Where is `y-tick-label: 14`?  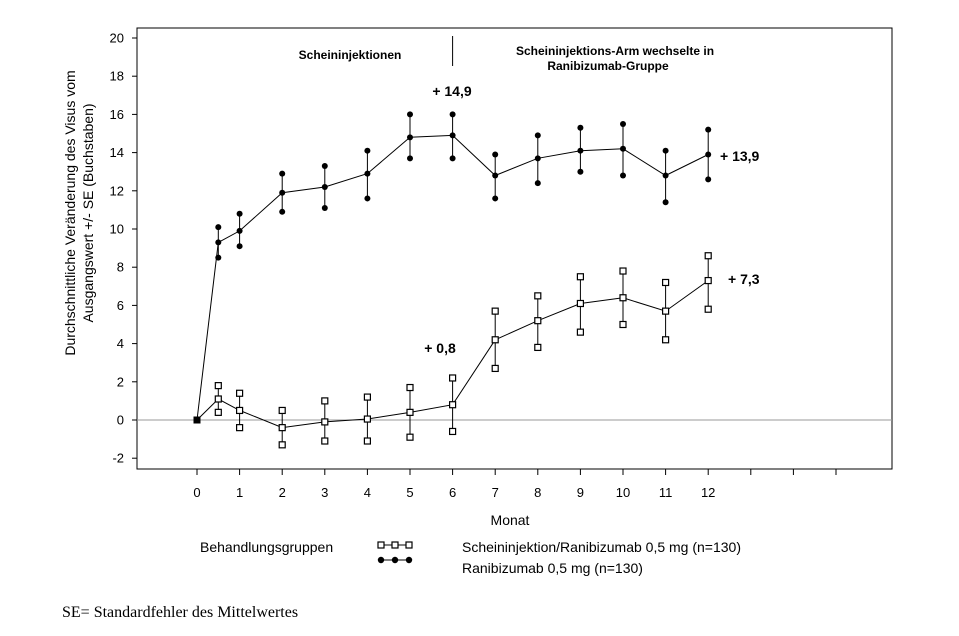 y-tick-label: 14 is located at coordinates (117, 152).